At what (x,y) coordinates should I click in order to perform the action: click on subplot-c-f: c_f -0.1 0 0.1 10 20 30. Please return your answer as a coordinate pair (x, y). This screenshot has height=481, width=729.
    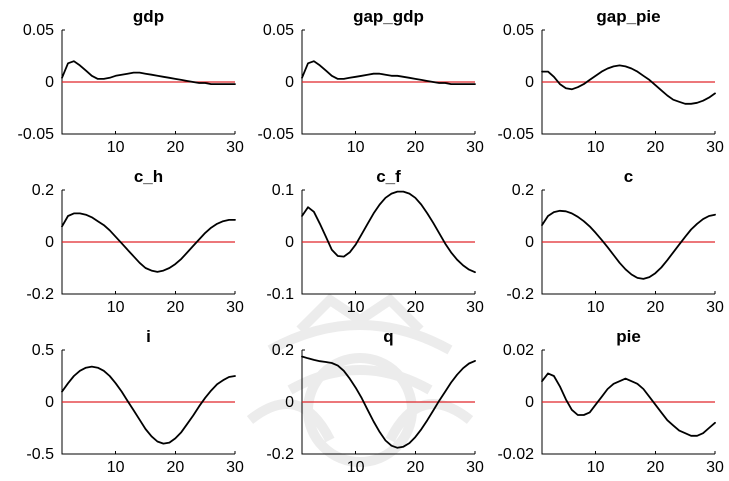
    Looking at the image, I should click on (375, 241).